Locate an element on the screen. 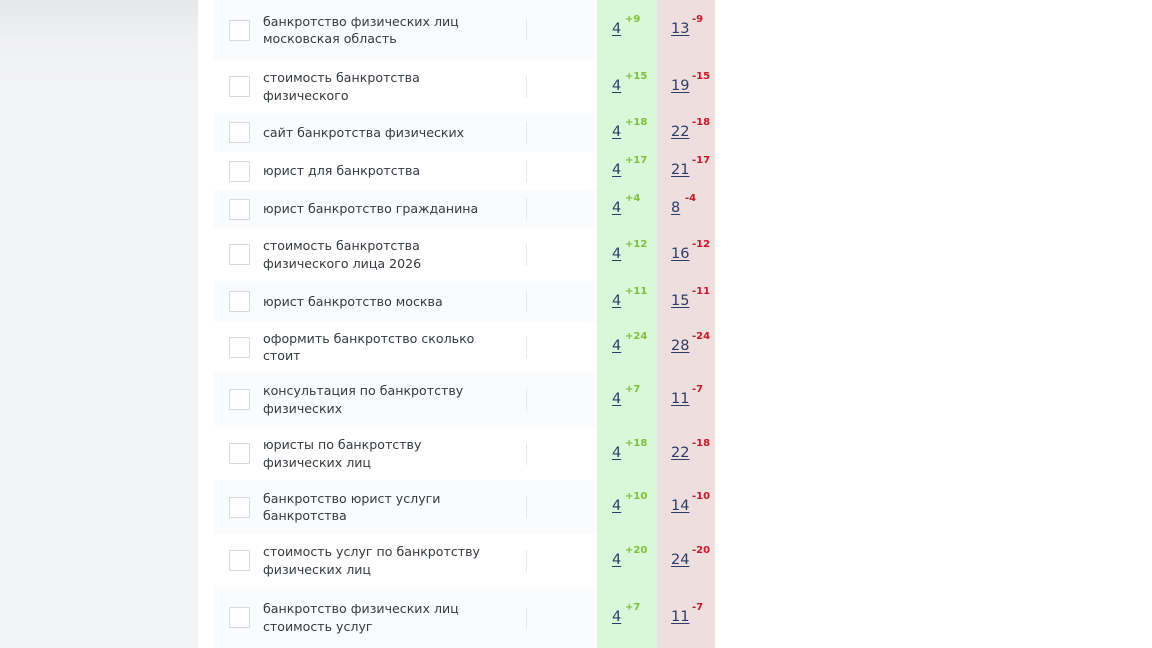 Image resolution: width=1152 pixels, height=648 pixels. previous-value-link: 19 is located at coordinates (680, 85).